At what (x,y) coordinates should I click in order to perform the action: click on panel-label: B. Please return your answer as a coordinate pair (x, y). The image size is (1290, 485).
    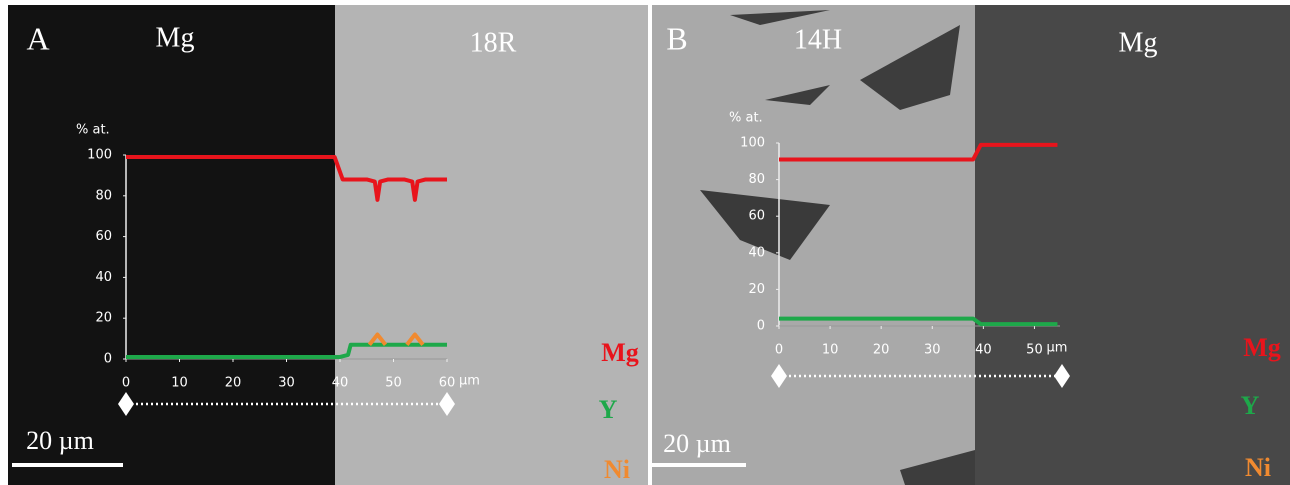
    Looking at the image, I should click on (676, 38).